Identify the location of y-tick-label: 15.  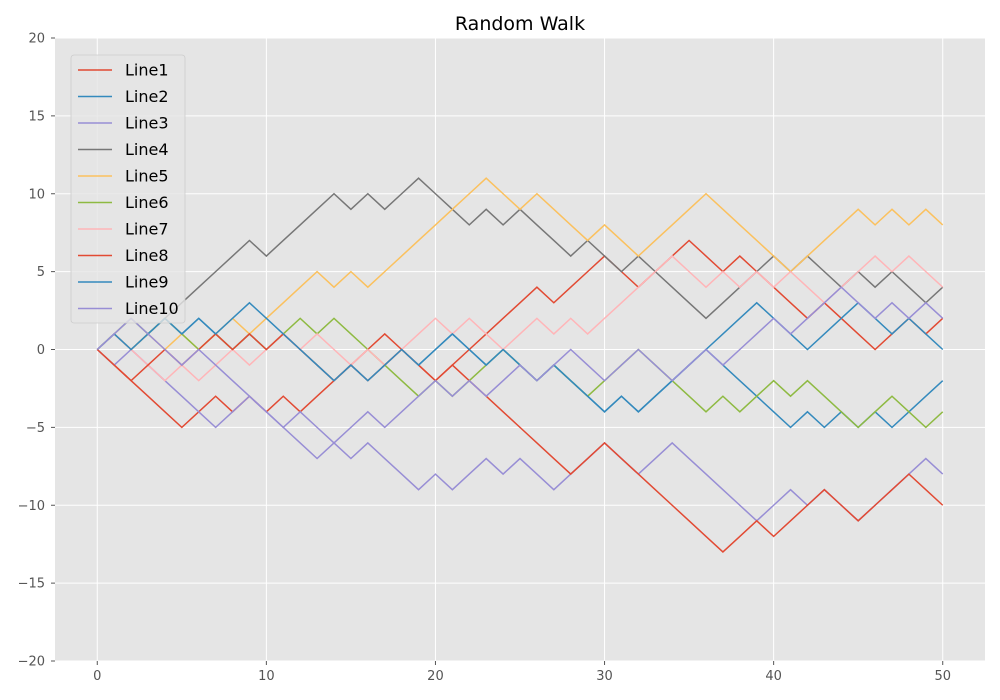
(36, 116).